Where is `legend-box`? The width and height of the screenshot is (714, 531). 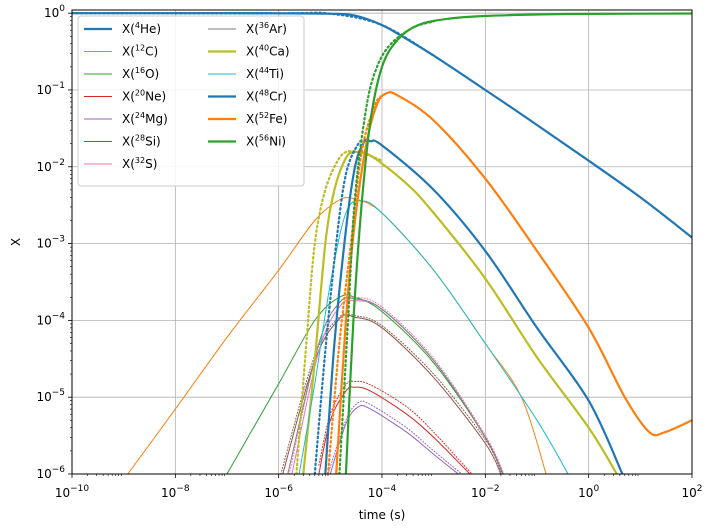
legend-box is located at coordinates (191, 101).